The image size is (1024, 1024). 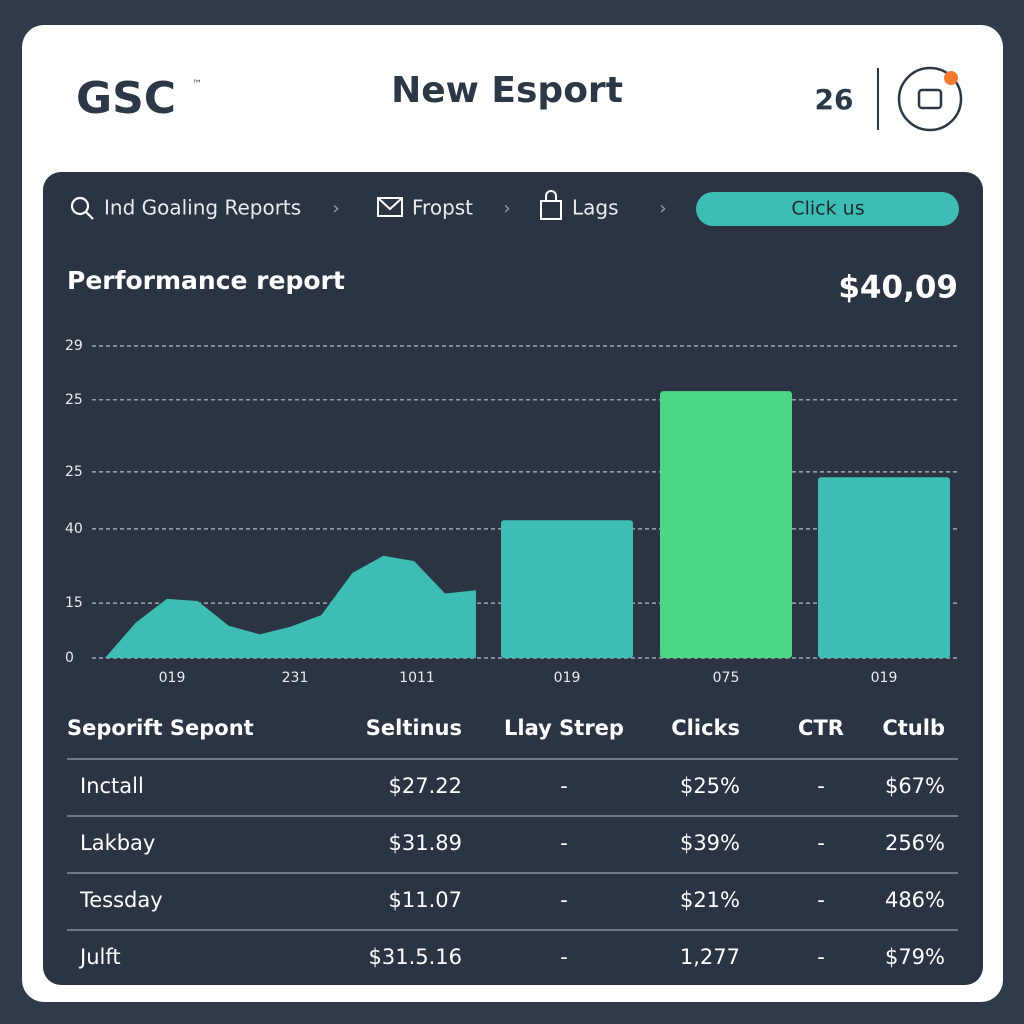 I want to click on button-label: Click us, so click(x=827, y=209).